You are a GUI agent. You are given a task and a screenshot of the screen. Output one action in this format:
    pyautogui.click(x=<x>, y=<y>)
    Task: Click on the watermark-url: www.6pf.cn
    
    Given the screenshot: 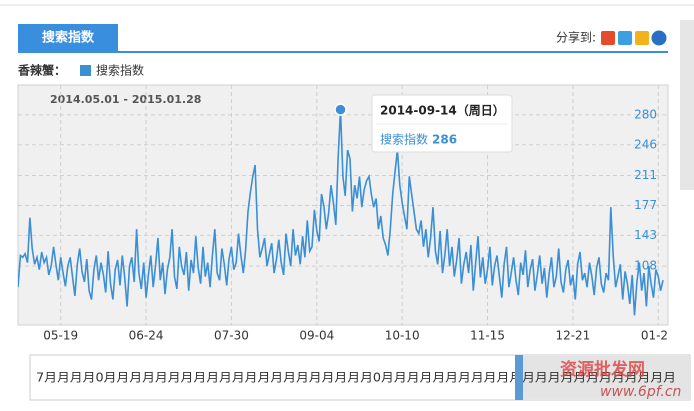 What is the action you would take?
    pyautogui.click(x=640, y=392)
    